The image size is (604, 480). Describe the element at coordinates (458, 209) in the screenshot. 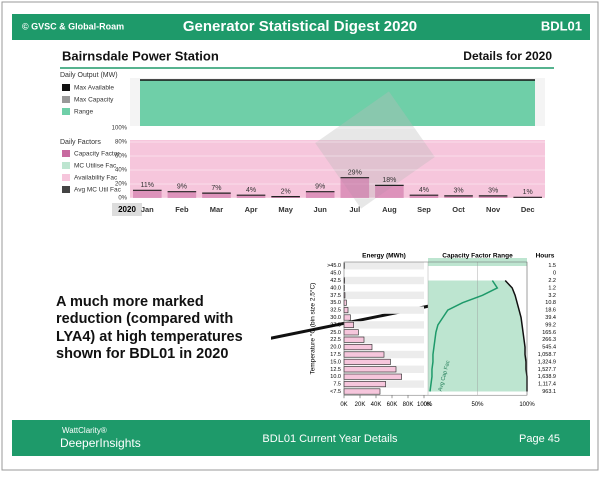

I see `month-label: Oct` at that location.